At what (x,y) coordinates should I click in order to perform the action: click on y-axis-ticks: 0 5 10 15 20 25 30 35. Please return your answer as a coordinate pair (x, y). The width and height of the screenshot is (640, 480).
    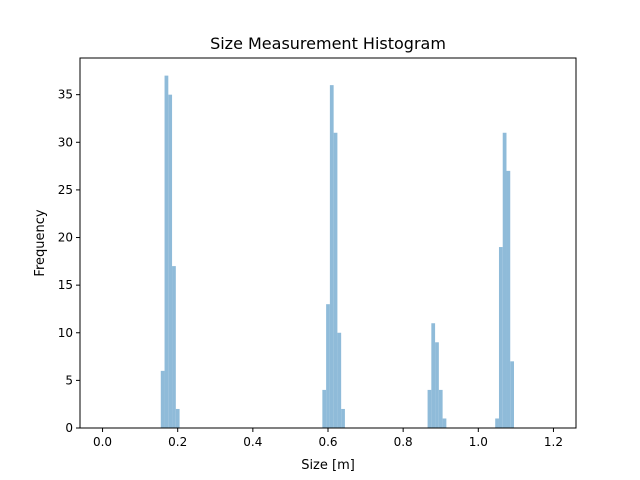
    Looking at the image, I should click on (69, 261).